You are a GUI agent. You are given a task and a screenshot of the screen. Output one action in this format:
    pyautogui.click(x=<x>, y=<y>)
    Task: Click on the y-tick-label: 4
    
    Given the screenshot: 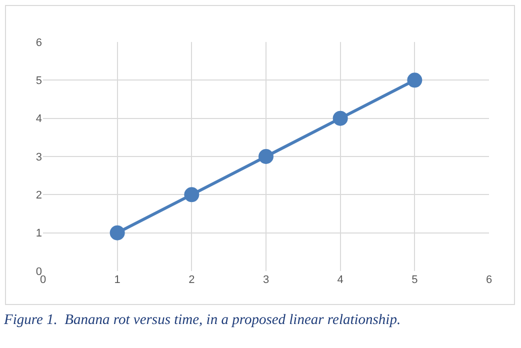 What is the action you would take?
    pyautogui.click(x=39, y=119)
    